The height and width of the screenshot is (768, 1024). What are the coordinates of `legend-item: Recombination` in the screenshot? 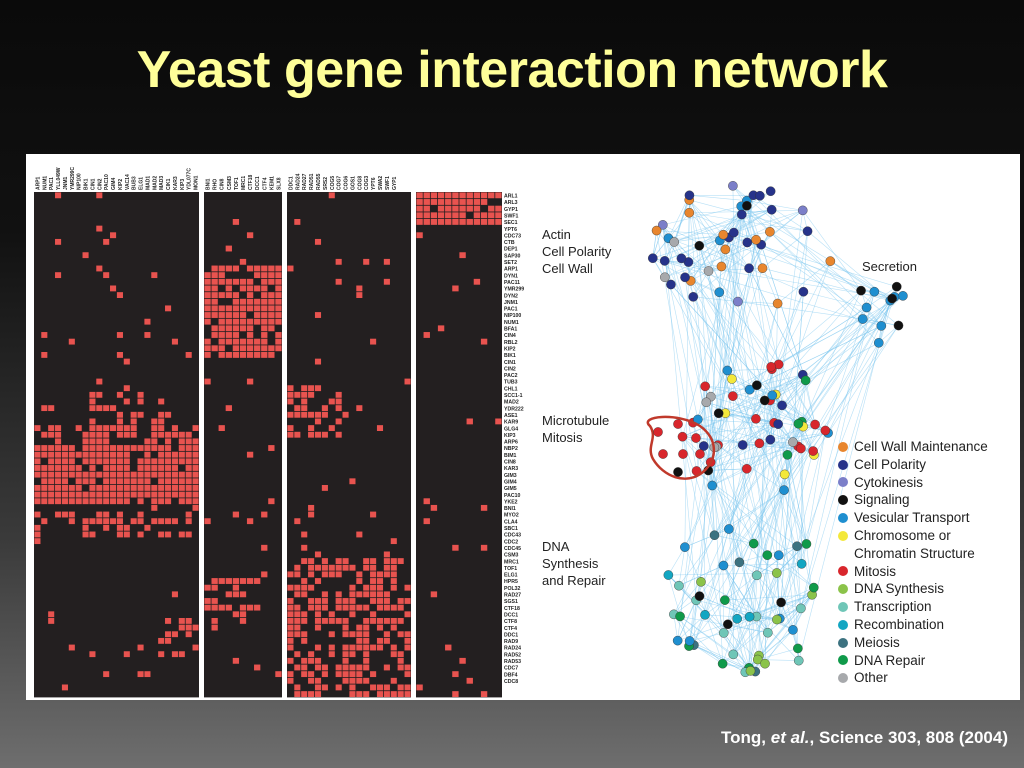 It's located at (913, 625).